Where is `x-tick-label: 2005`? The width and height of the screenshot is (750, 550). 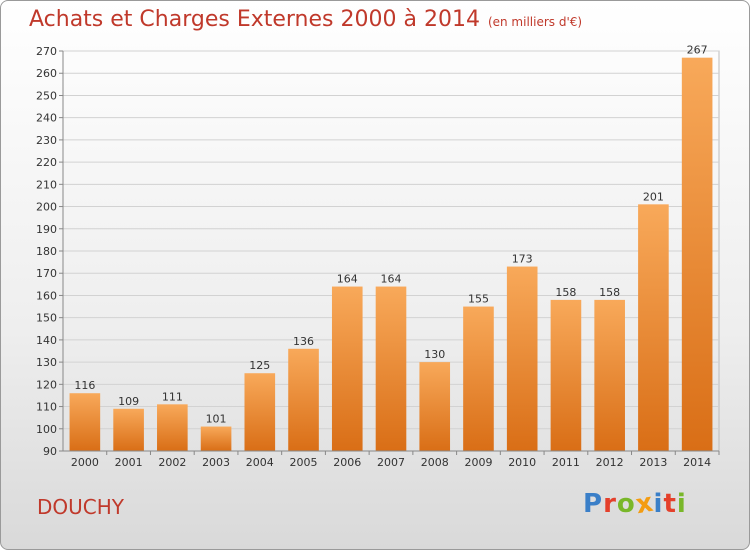
x-tick-label: 2005 is located at coordinates (304, 462).